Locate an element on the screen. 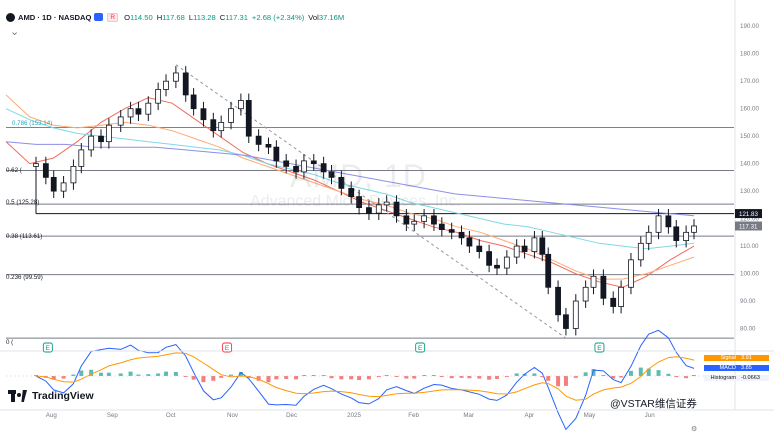 This screenshot has height=435, width=774. return-badge: R is located at coordinates (113, 17).